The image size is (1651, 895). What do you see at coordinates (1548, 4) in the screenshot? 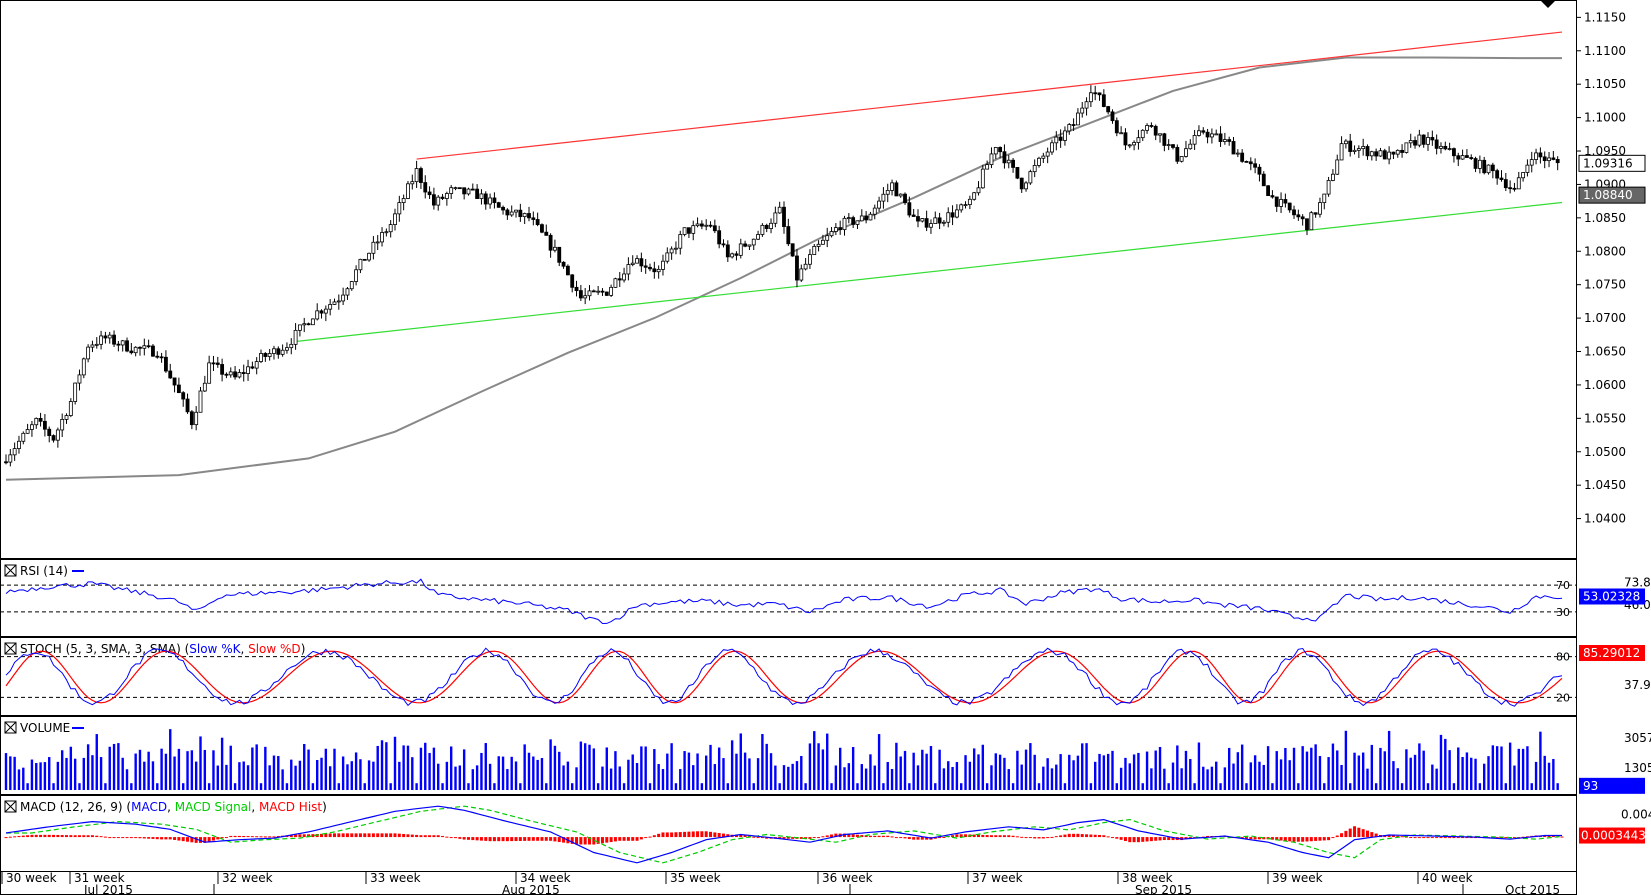
I see `scroll-marker-icon` at bounding box center [1548, 4].